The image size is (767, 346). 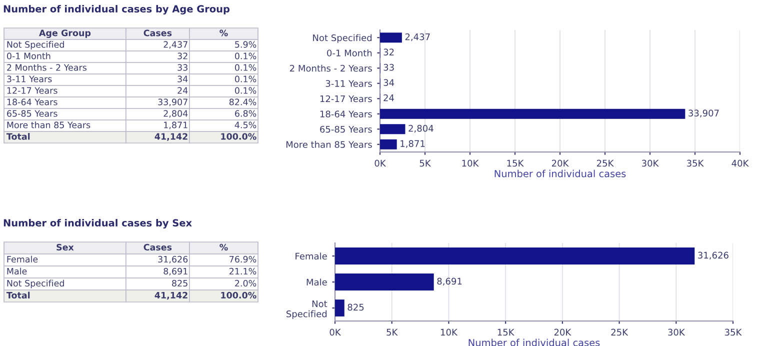 I want to click on text: 1,871, so click(x=176, y=126).